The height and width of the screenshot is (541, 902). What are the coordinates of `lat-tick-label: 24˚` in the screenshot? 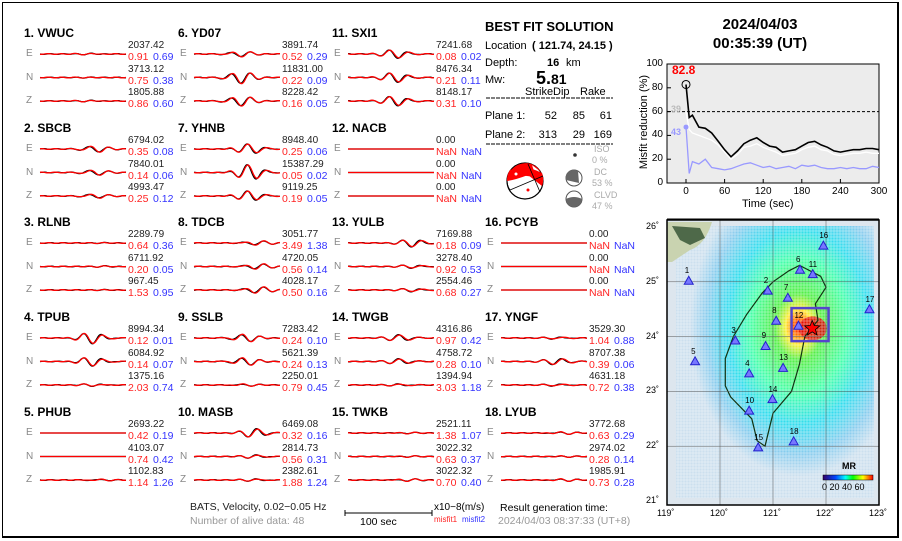 It's located at (653, 335).